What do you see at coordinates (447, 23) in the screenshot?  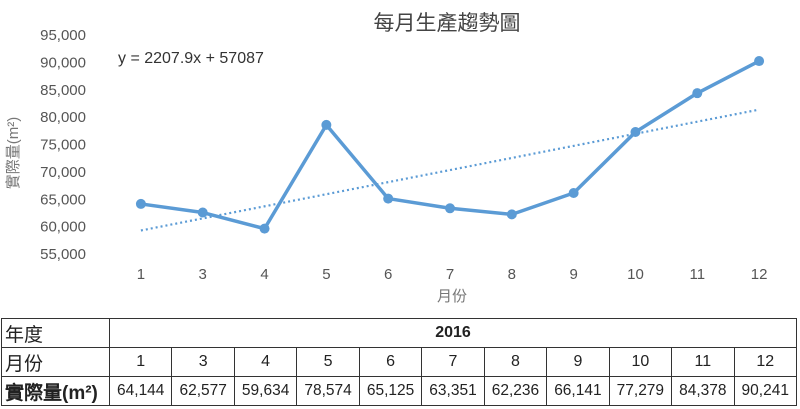 I see `chart-title: 每月生產趨勢圖` at bounding box center [447, 23].